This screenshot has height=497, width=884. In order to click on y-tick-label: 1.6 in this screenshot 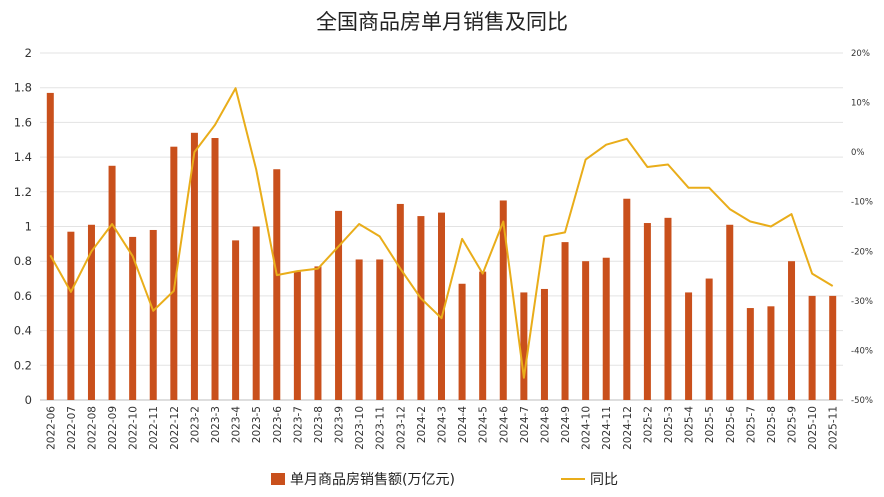, I will do `click(23, 122)`.